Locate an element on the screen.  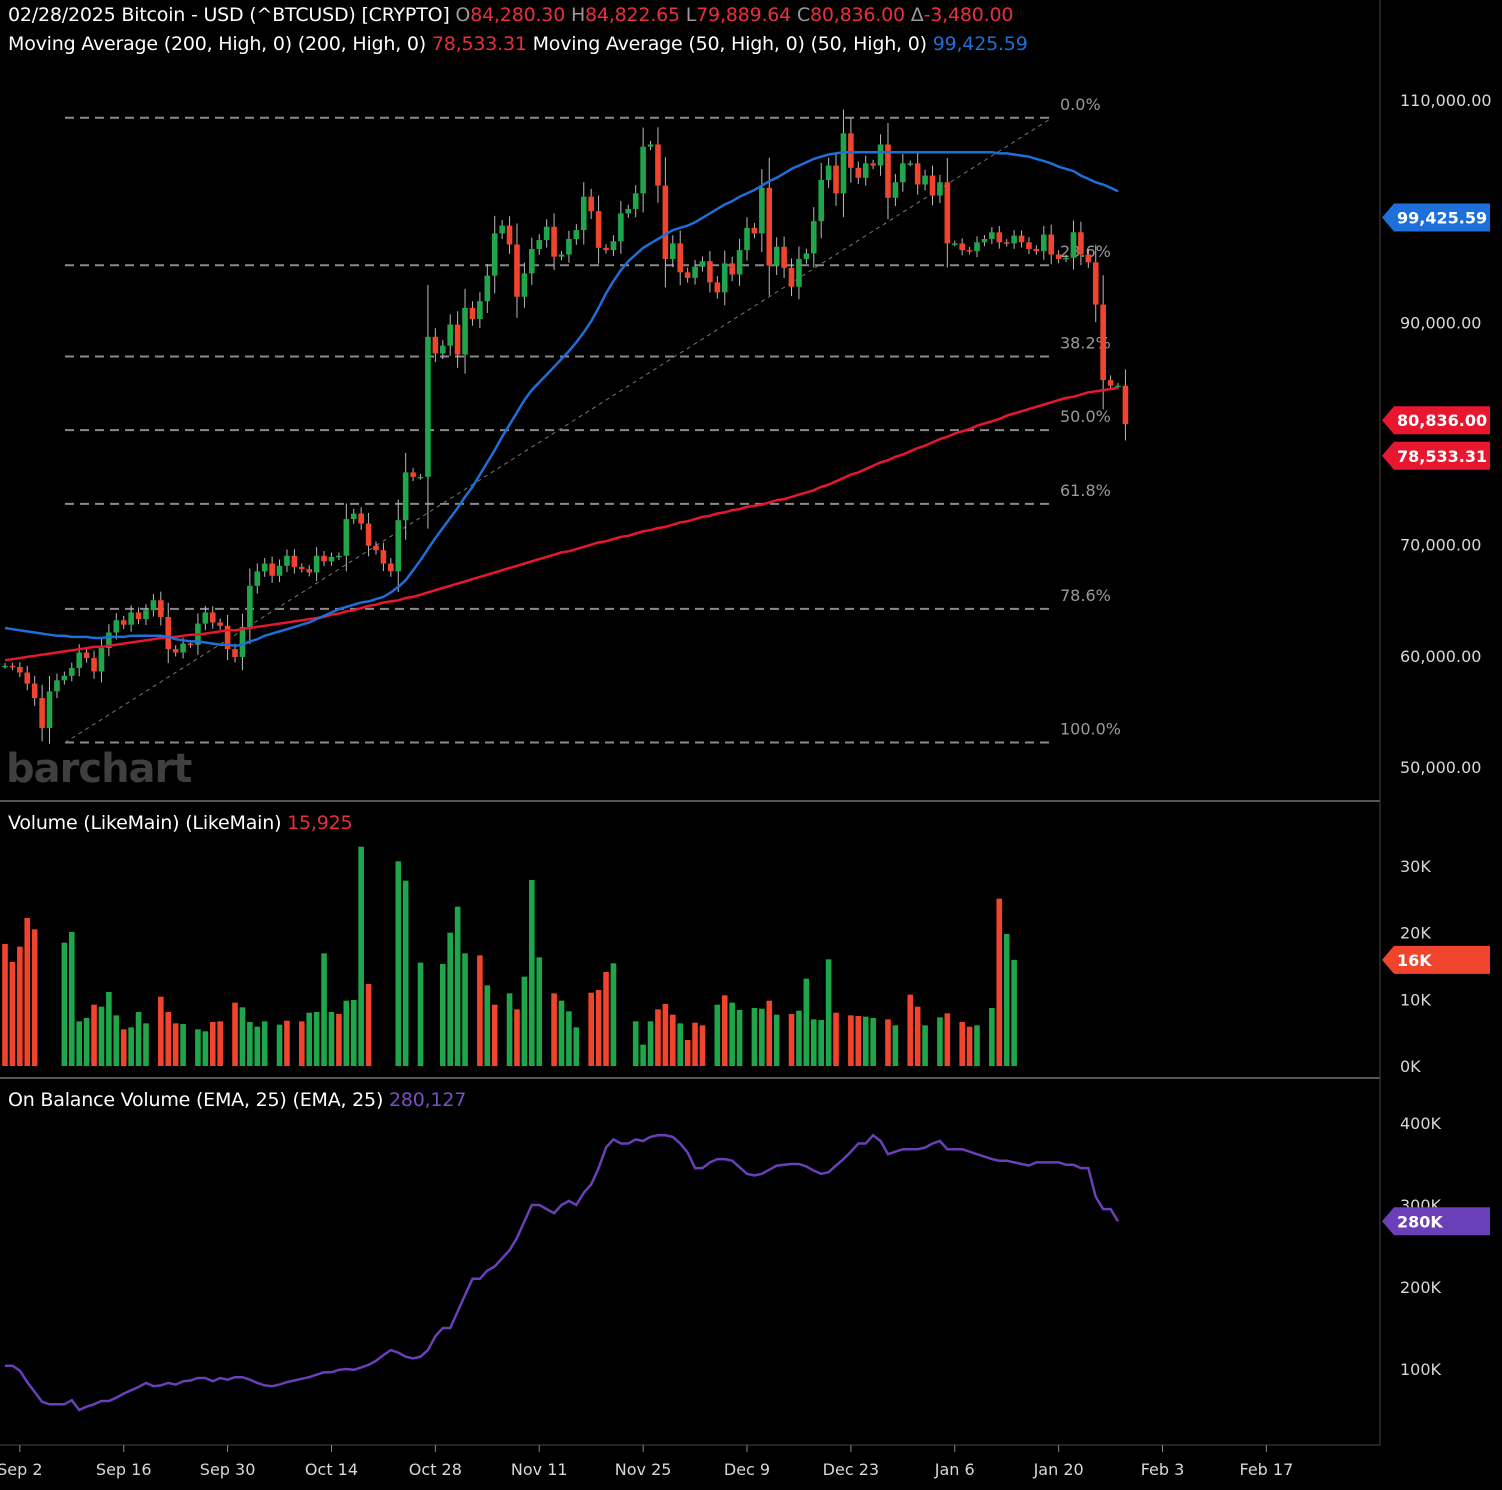
price-axis-label: 110,000.00 is located at coordinates (1446, 100).